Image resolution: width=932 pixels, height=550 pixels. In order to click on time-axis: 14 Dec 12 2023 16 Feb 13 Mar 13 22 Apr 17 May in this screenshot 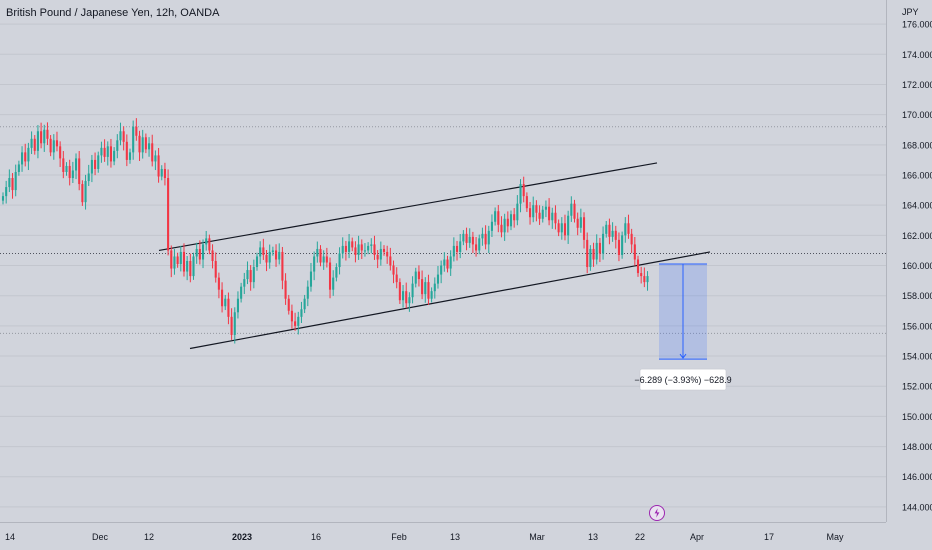, I will do `click(443, 536)`.